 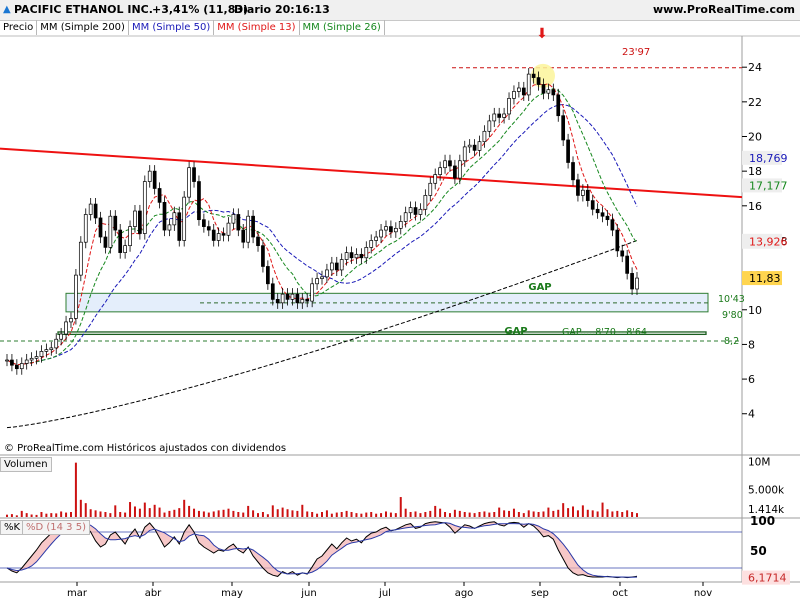 I want to click on stoch-k-line, so click(x=322, y=550).